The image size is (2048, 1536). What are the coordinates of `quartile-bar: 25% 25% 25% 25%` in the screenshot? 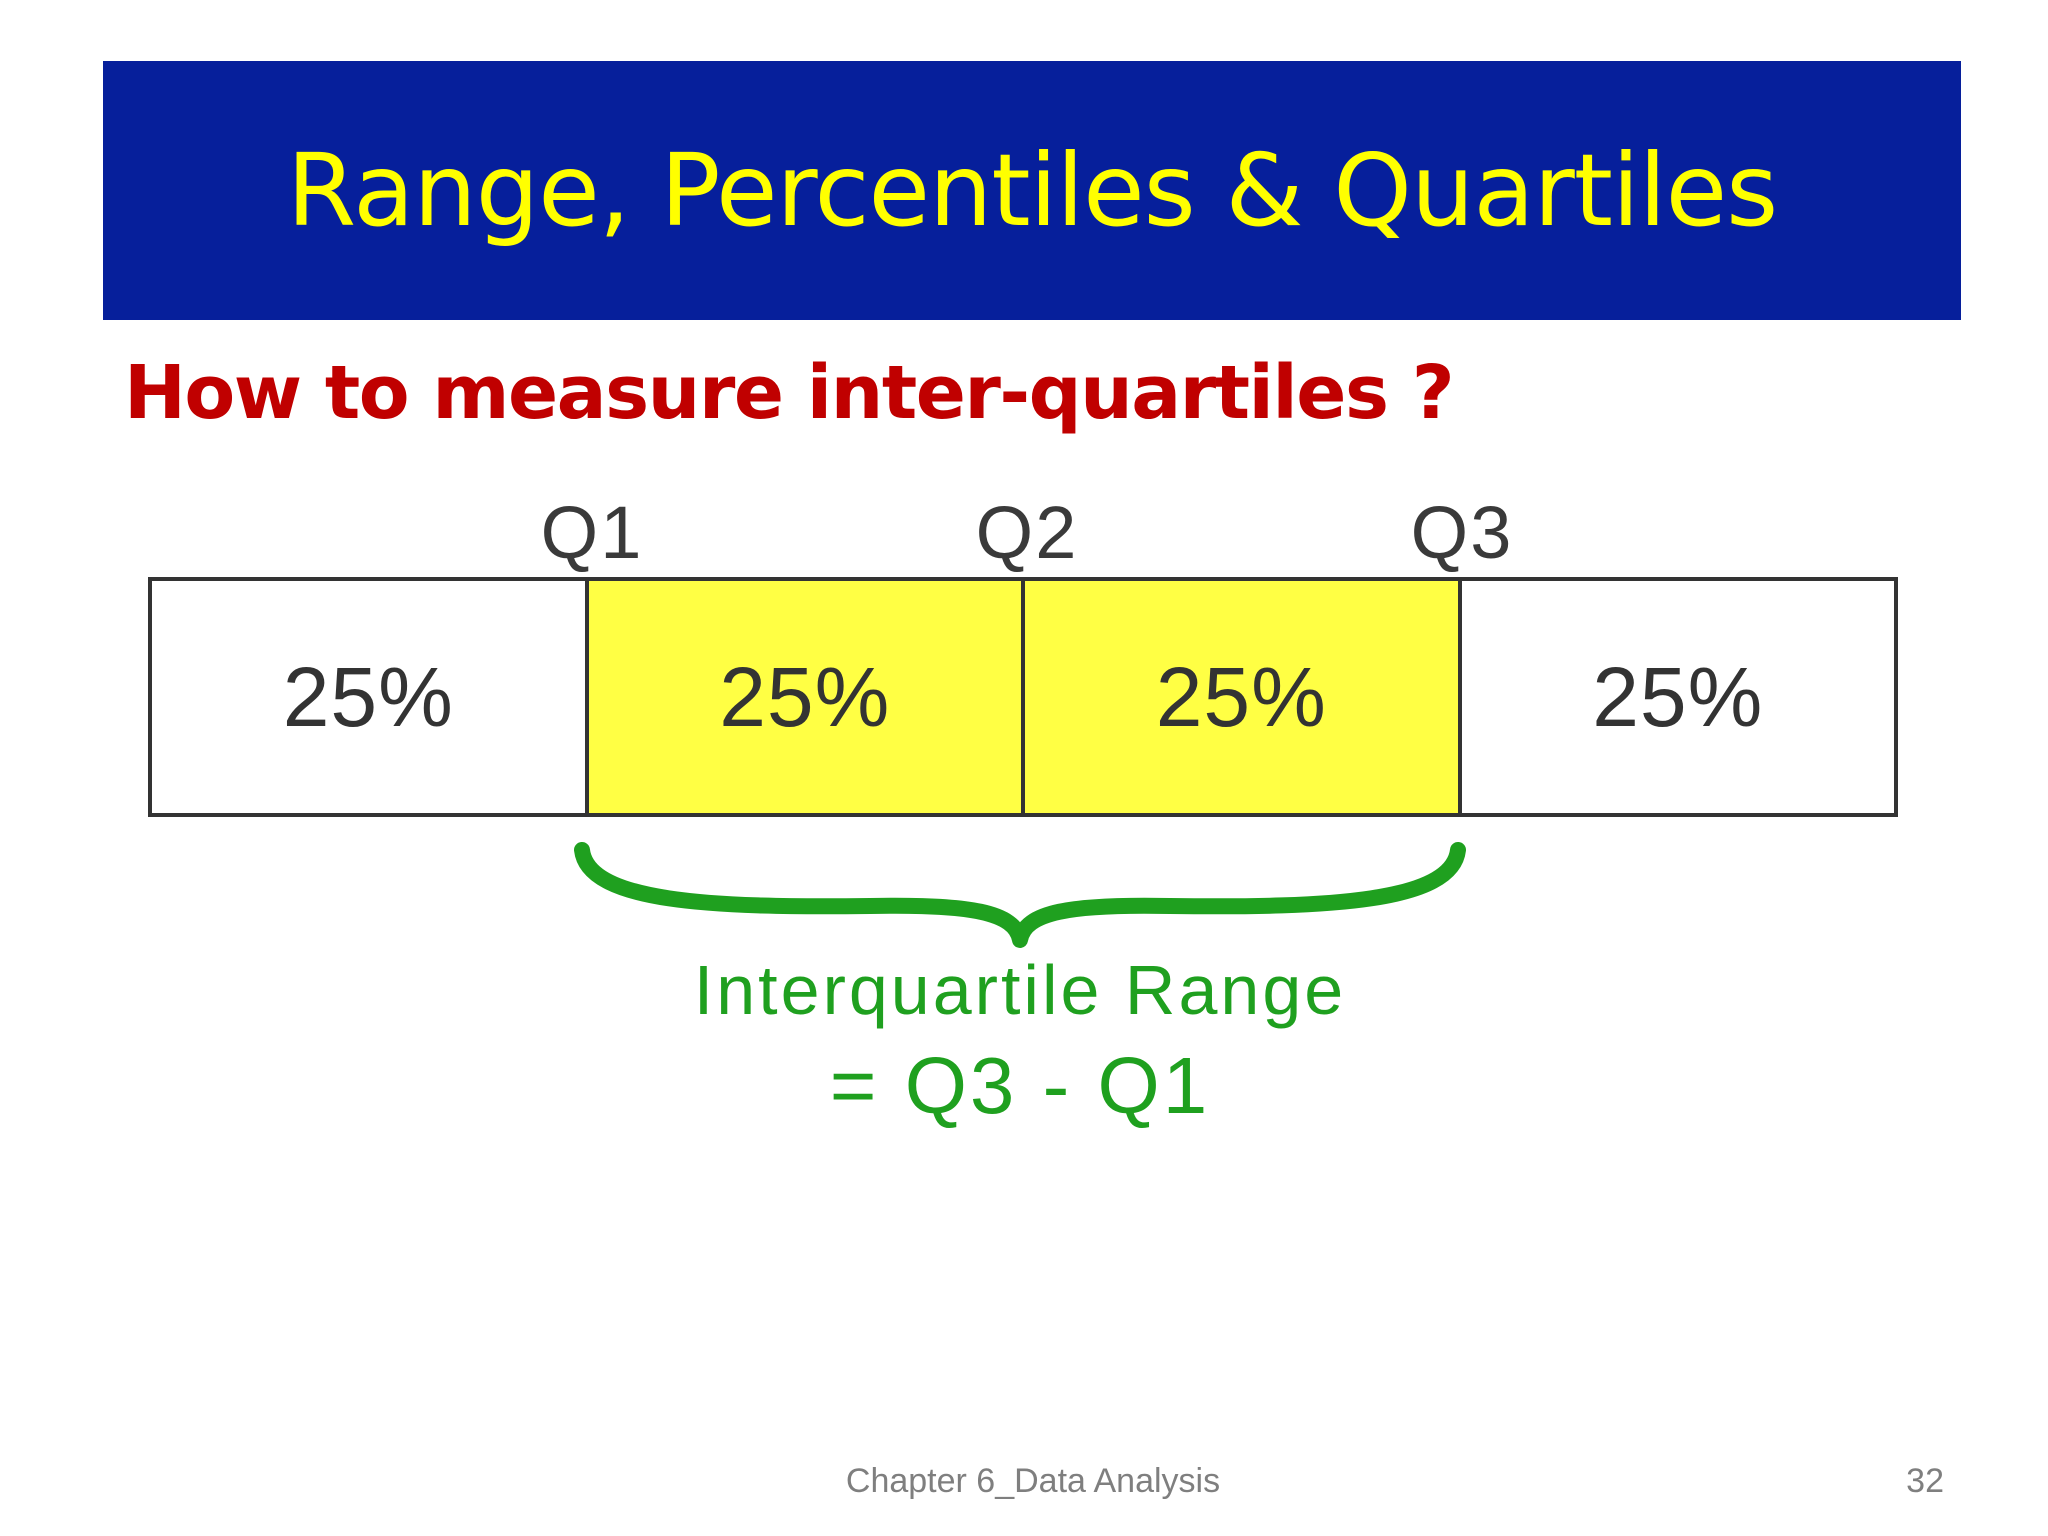 It's located at (1023, 697).